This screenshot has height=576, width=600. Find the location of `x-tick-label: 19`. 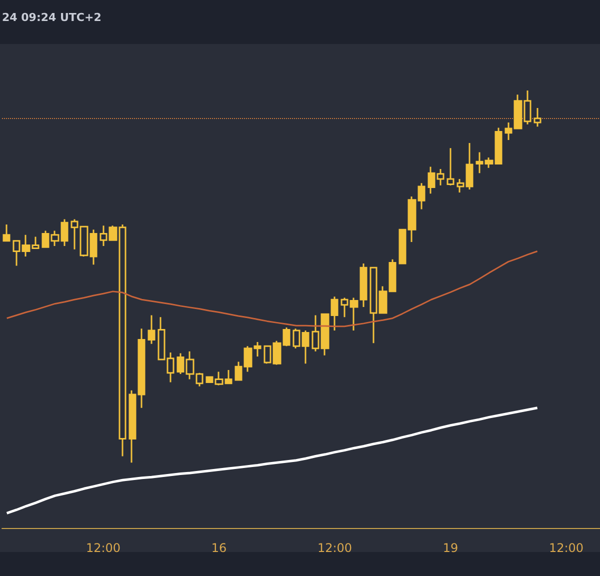

x-tick-label: 19 is located at coordinates (450, 548).